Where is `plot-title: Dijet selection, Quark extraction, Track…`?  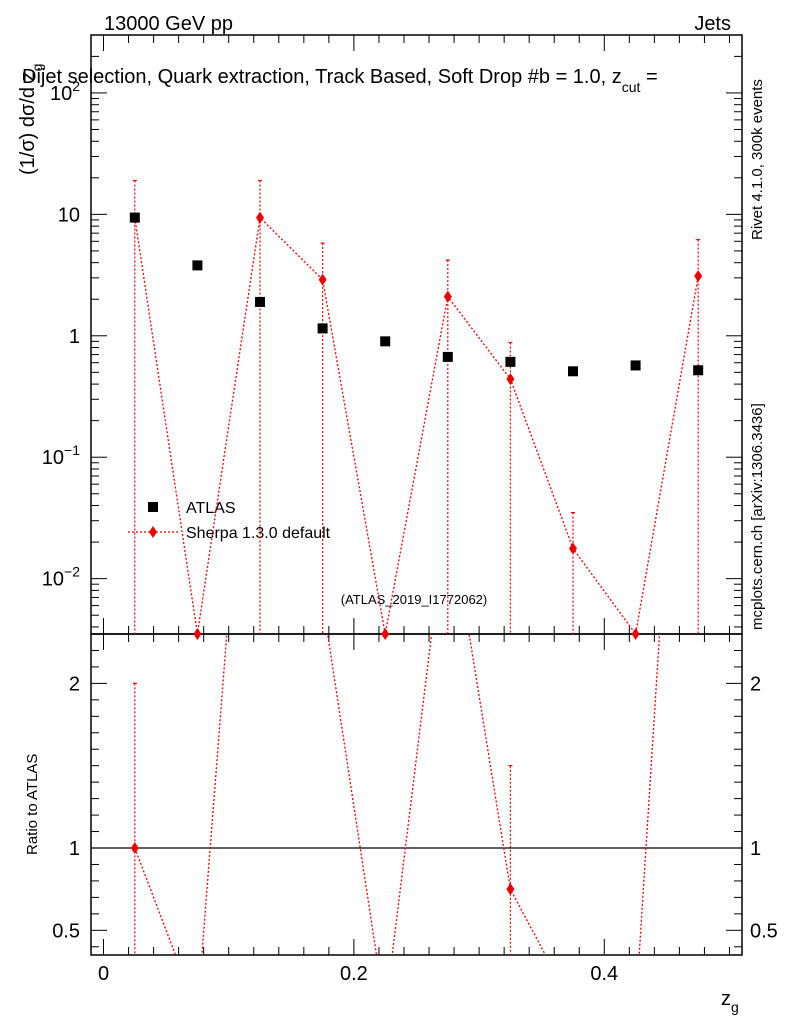 plot-title: Dijet selection, Quark extraction, Track… is located at coordinates (340, 80).